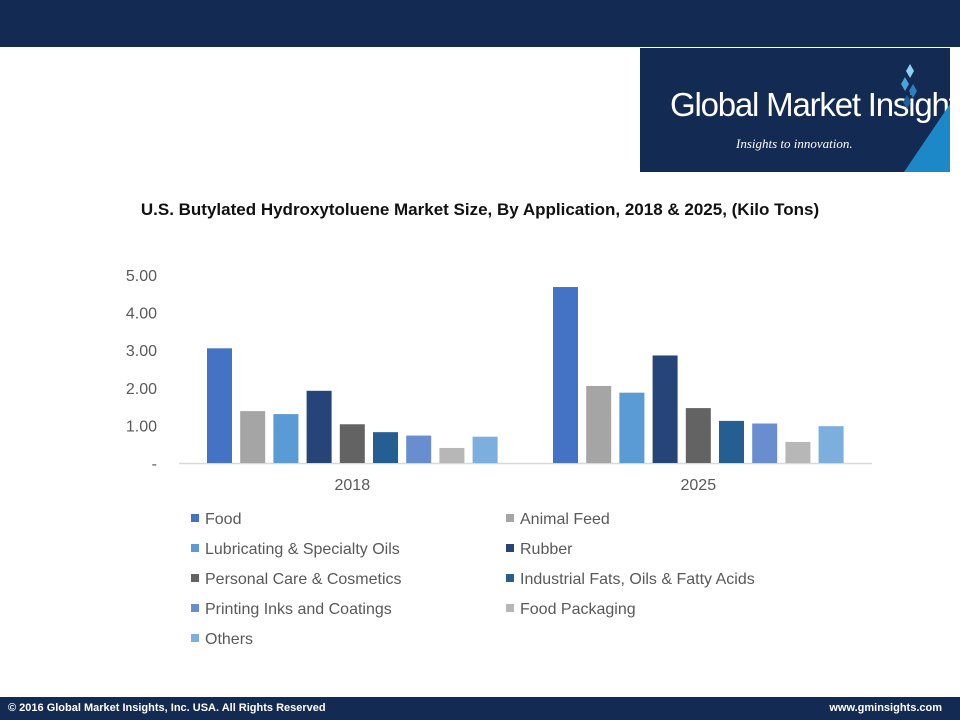 The height and width of the screenshot is (720, 960). What do you see at coordinates (141, 276) in the screenshot?
I see `y-tick-label: 5.00` at bounding box center [141, 276].